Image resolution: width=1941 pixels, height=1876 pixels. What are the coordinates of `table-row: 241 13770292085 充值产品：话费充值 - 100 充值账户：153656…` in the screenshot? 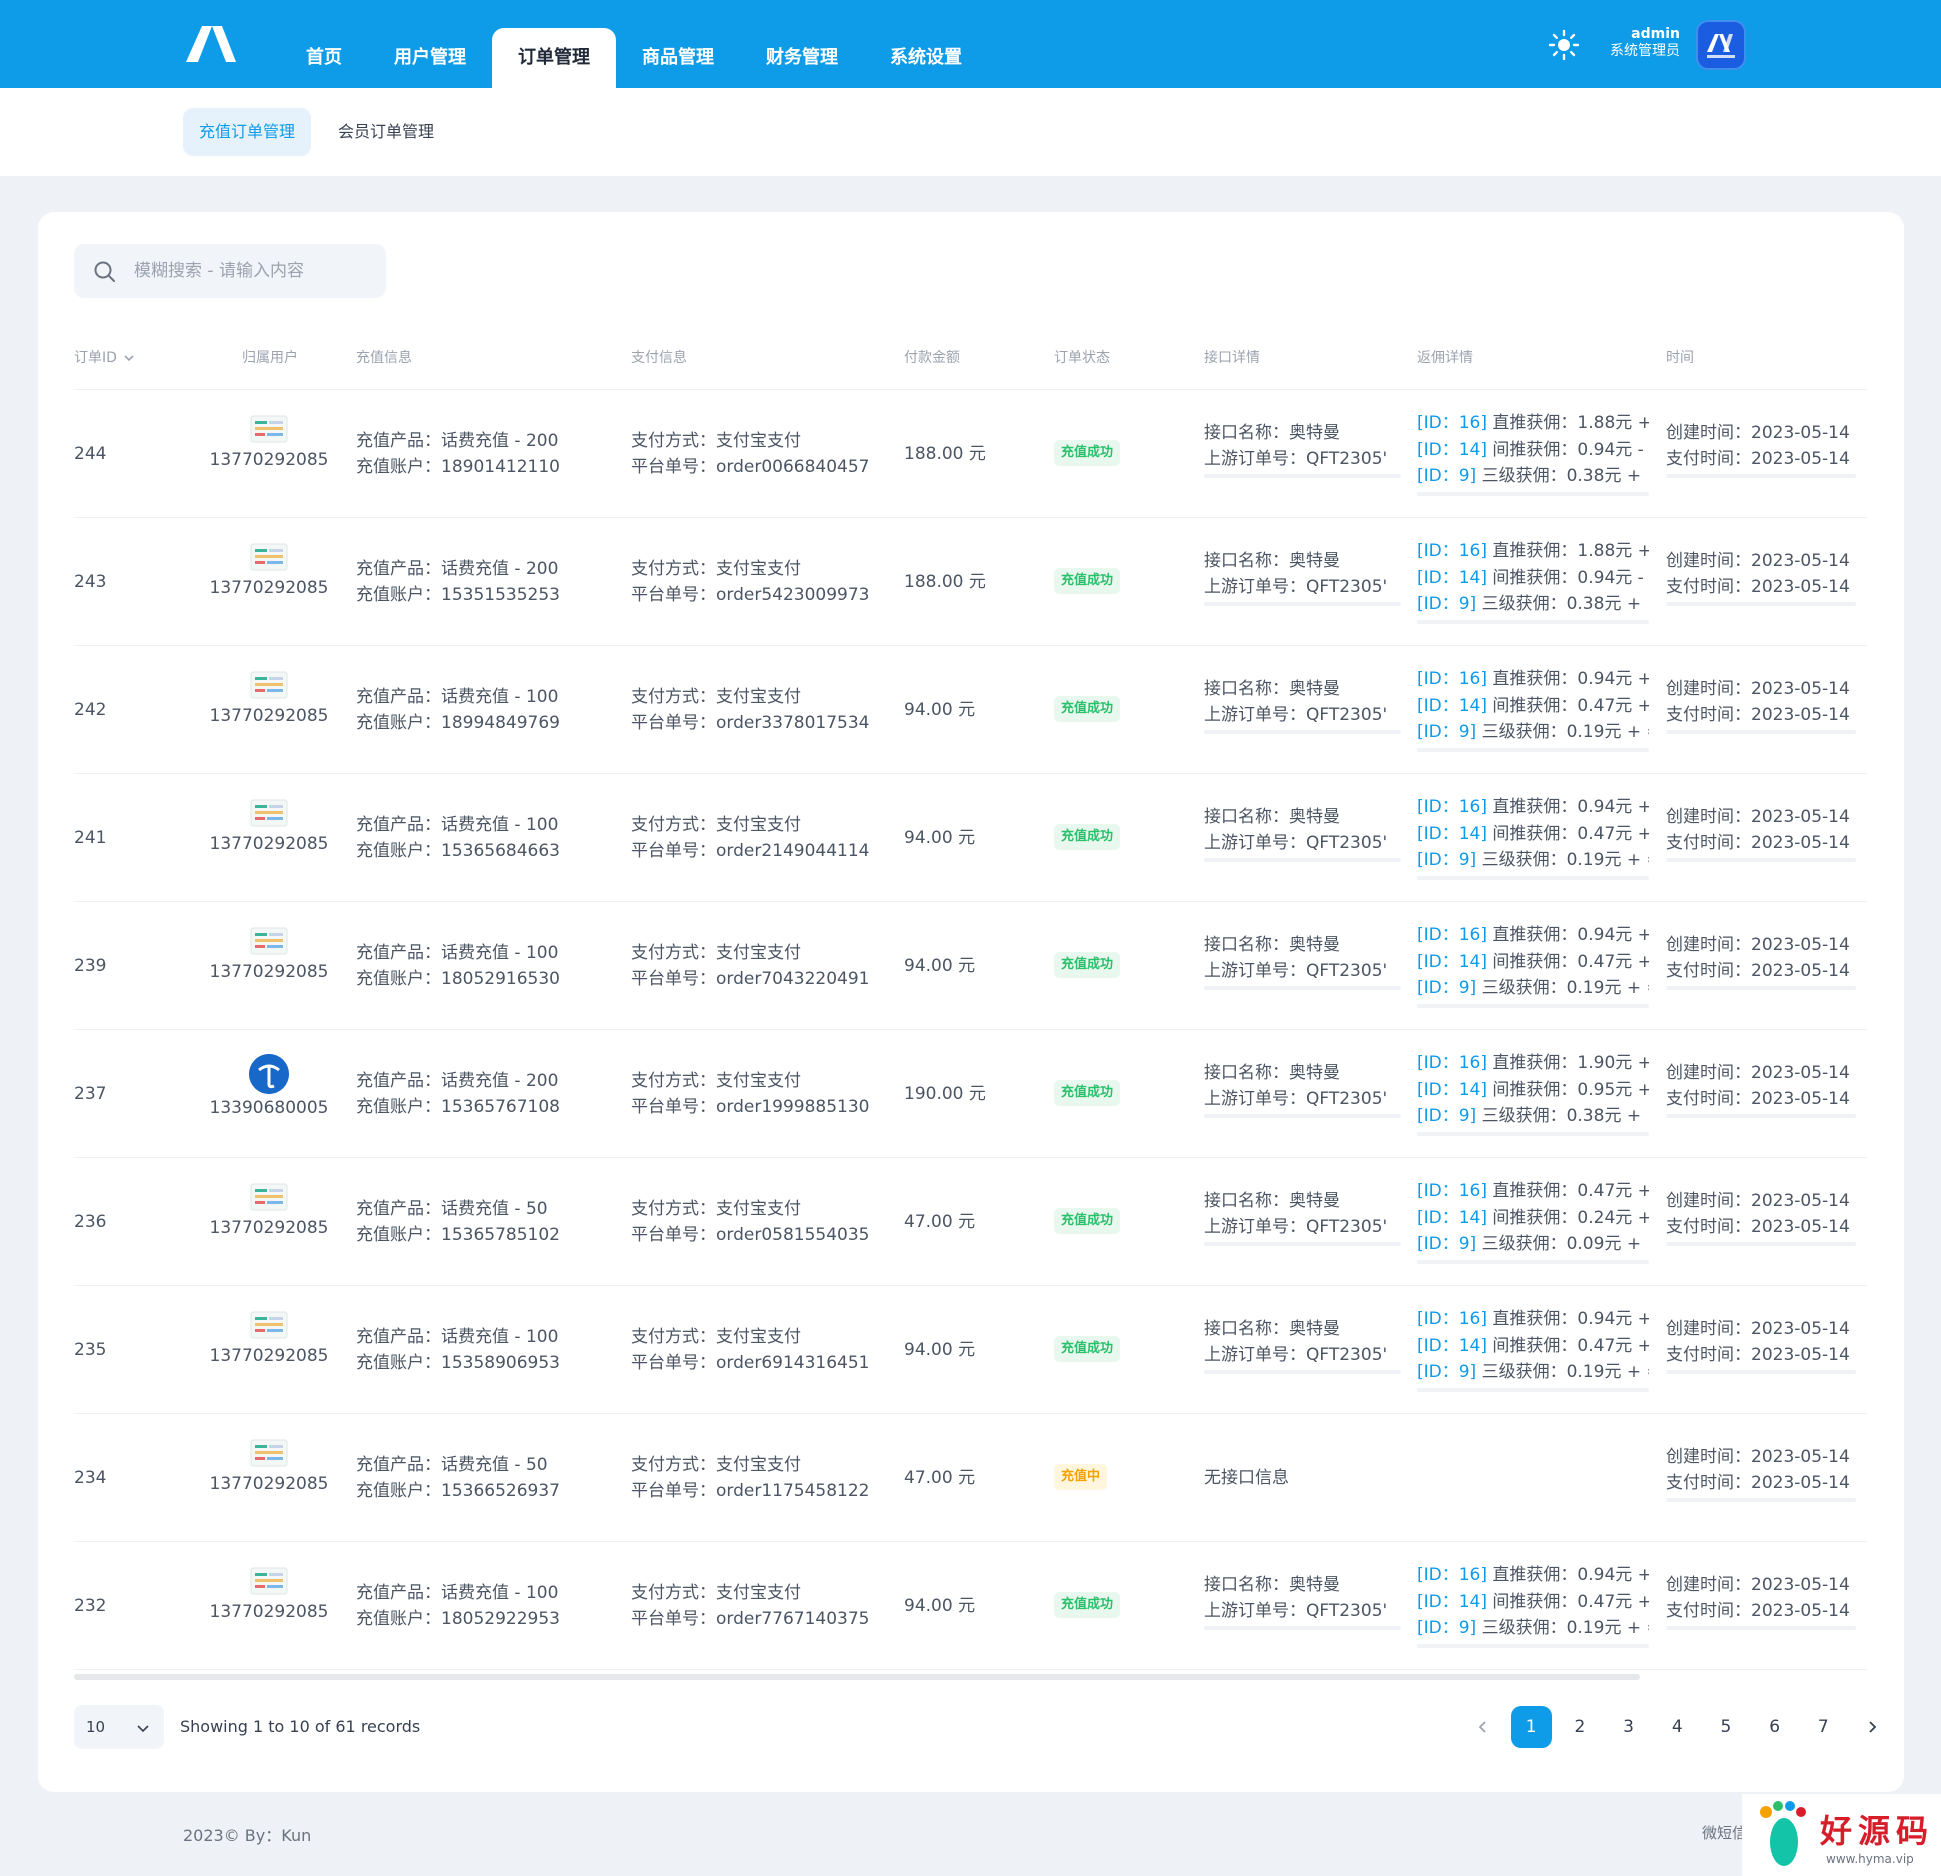 It's located at (970, 838).